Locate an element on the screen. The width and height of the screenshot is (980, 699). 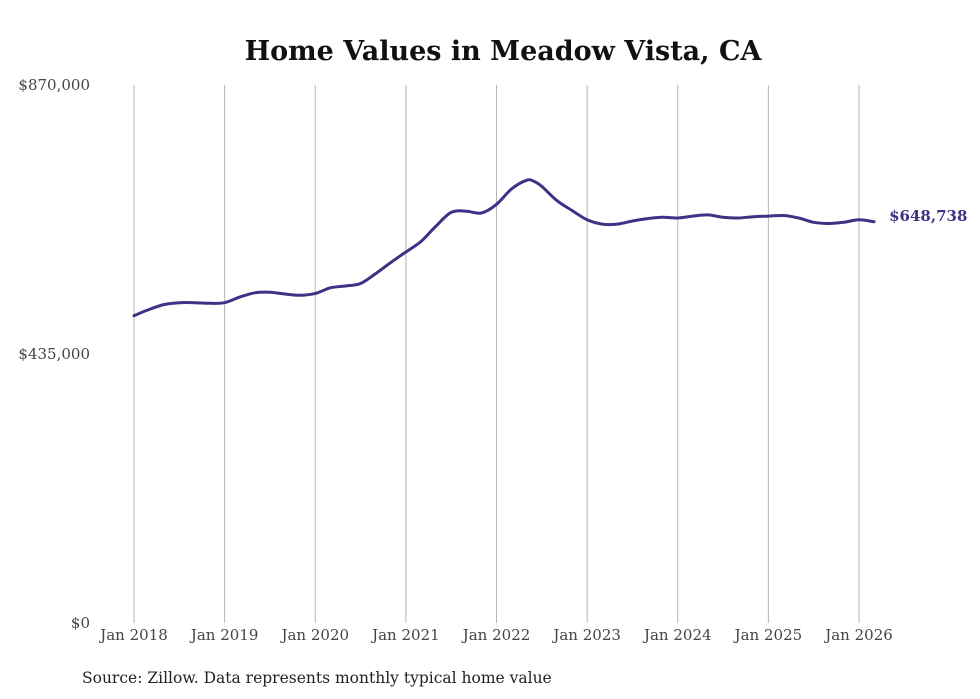
x-tick-label: Jan 2020 is located at coordinates (314, 635).